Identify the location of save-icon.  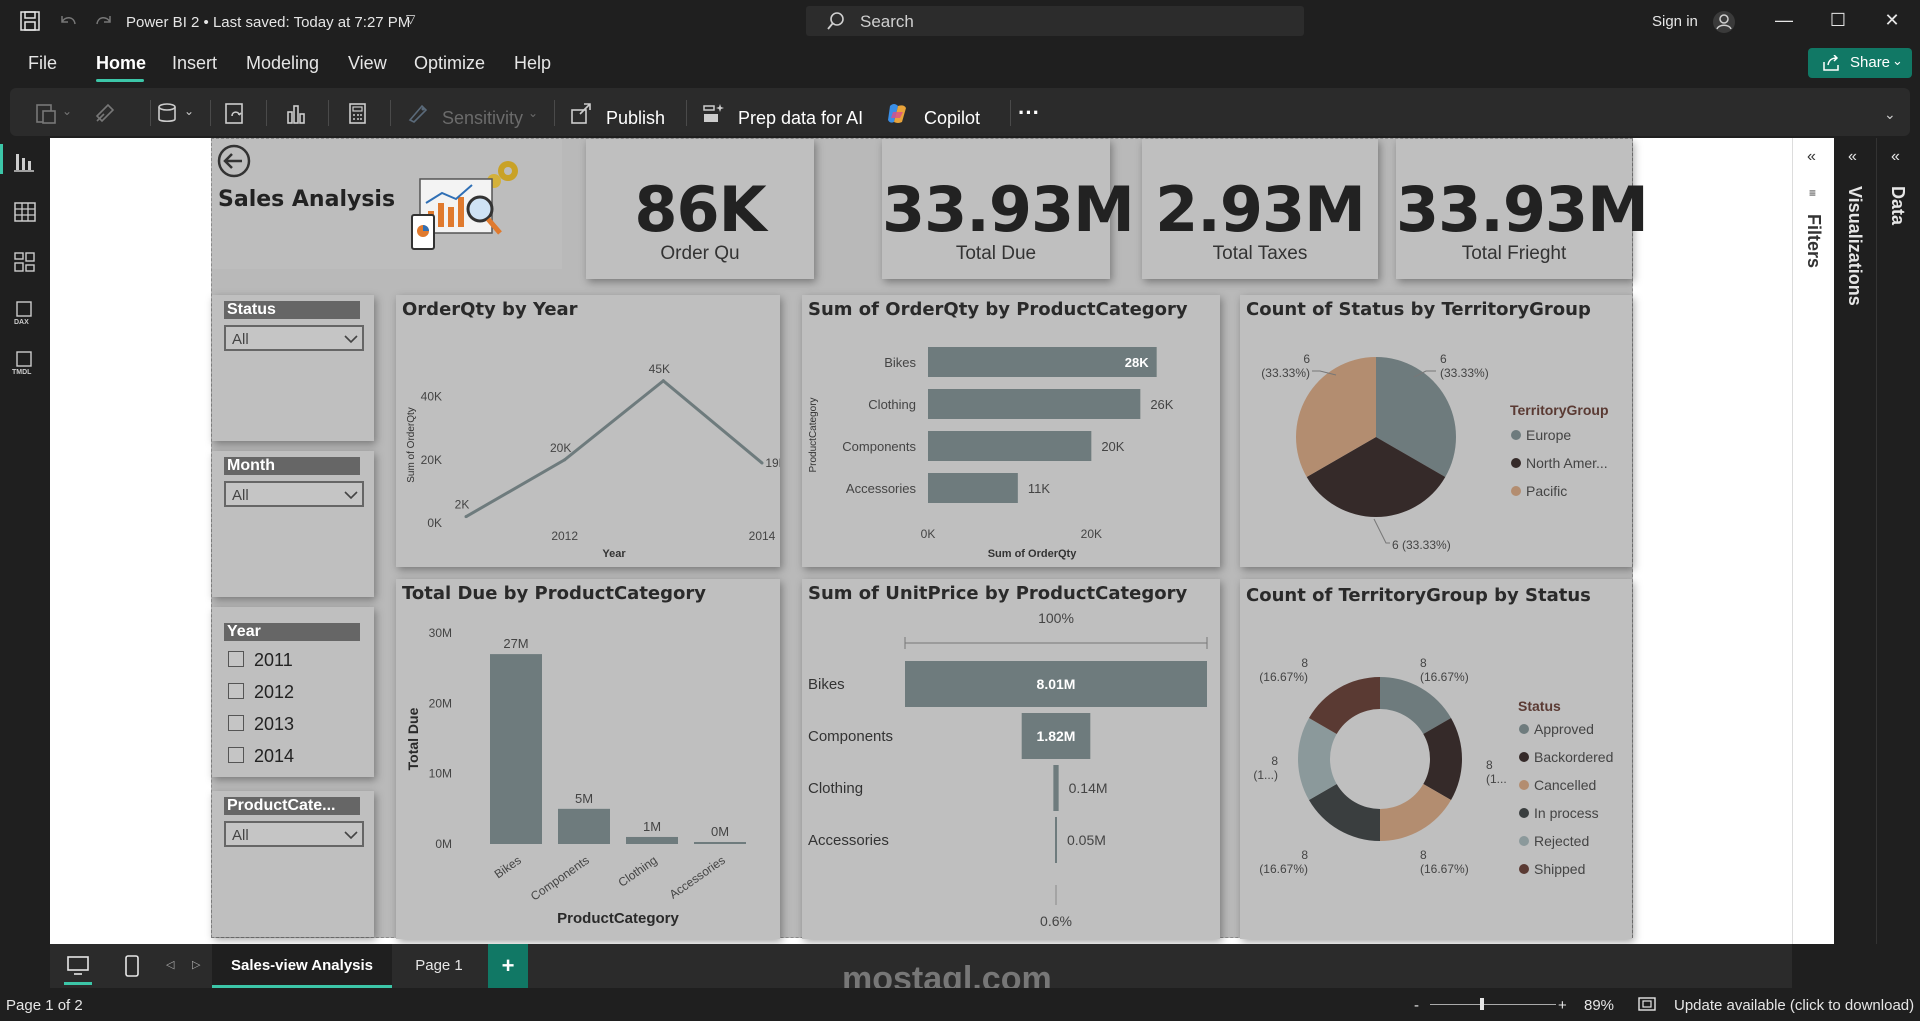
(30, 21).